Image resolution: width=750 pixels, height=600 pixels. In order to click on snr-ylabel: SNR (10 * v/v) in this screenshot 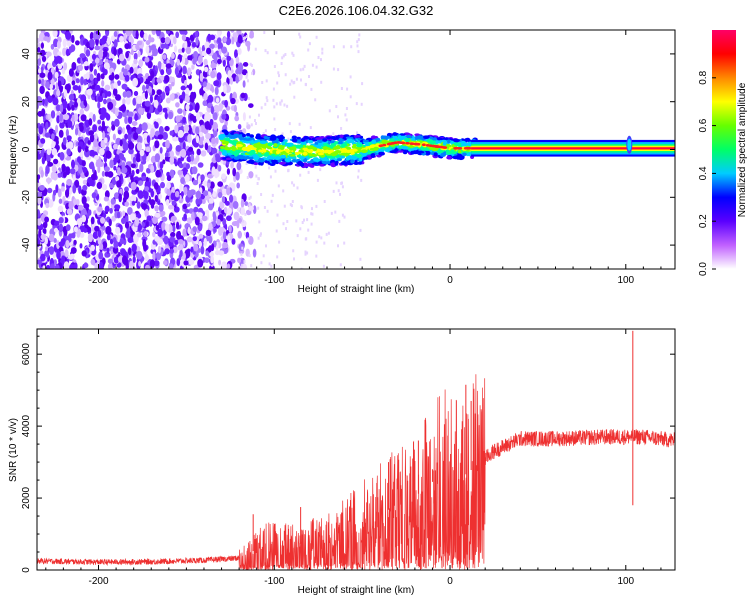, I will do `click(13, 450)`.